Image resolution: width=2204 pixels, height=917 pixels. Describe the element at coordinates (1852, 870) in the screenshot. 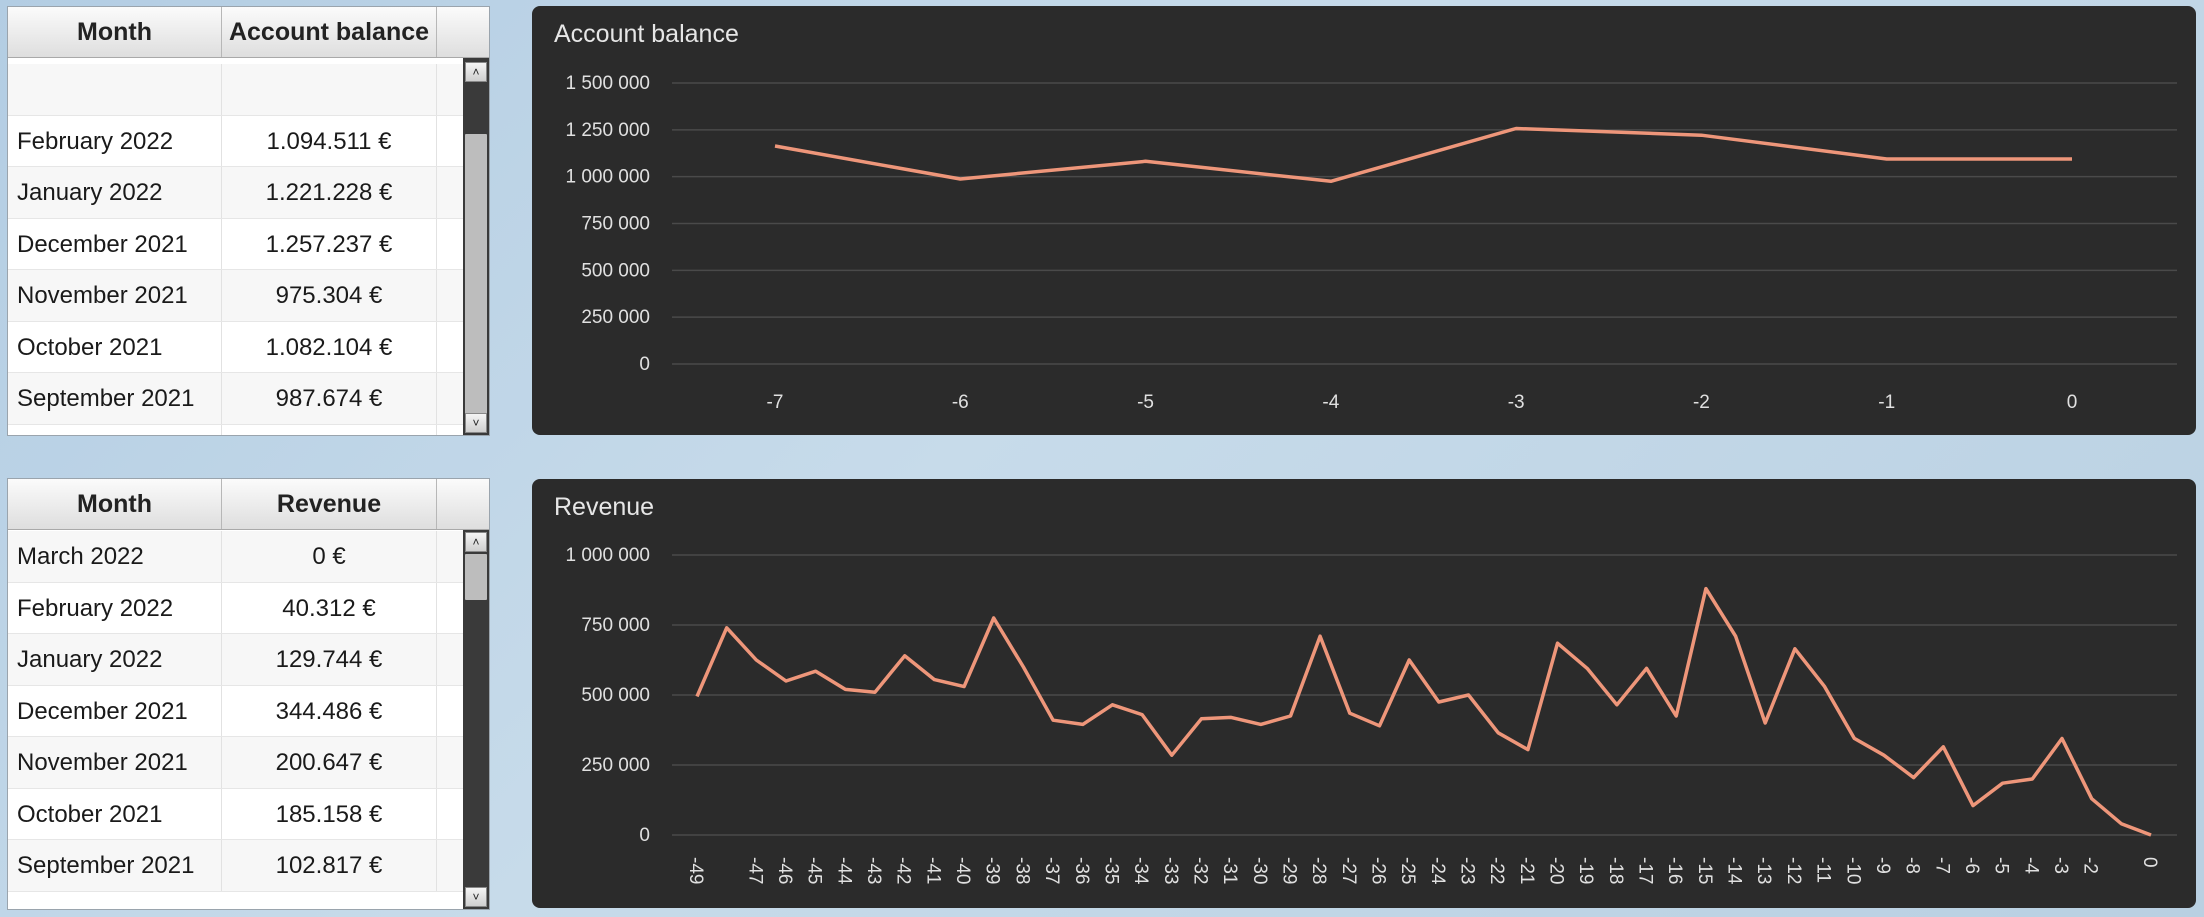

I see `x-tick-label: -10` at that location.